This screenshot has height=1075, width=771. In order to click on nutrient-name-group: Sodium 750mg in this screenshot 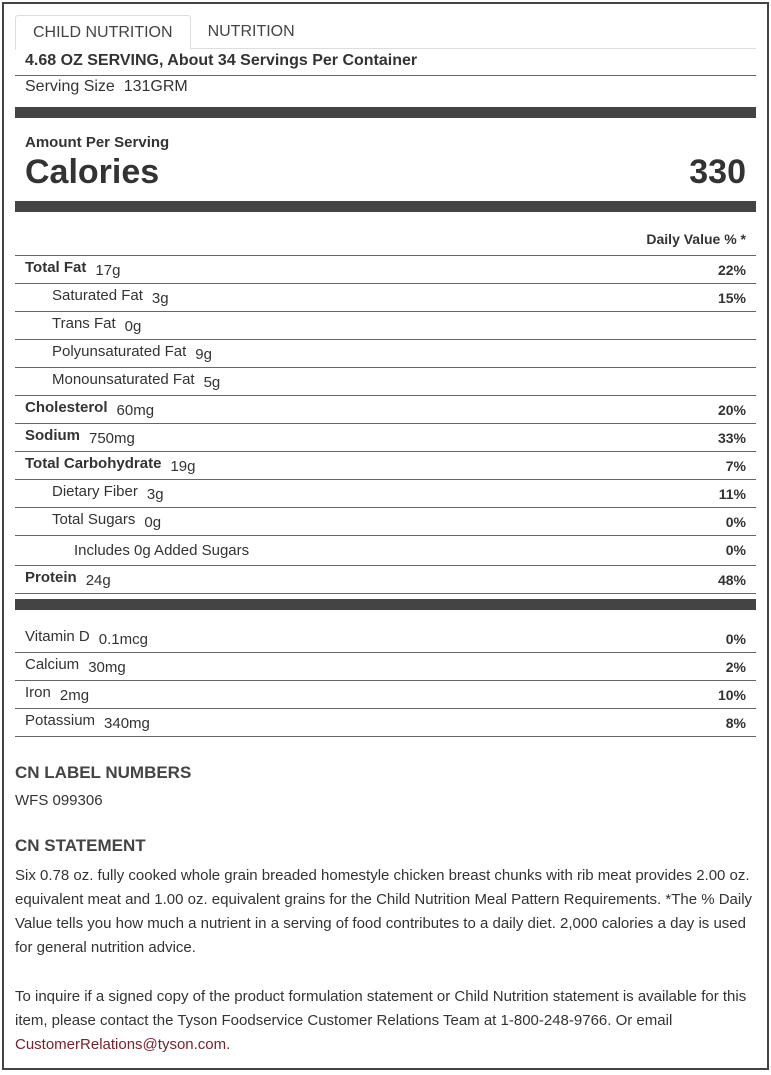, I will do `click(80, 437)`.